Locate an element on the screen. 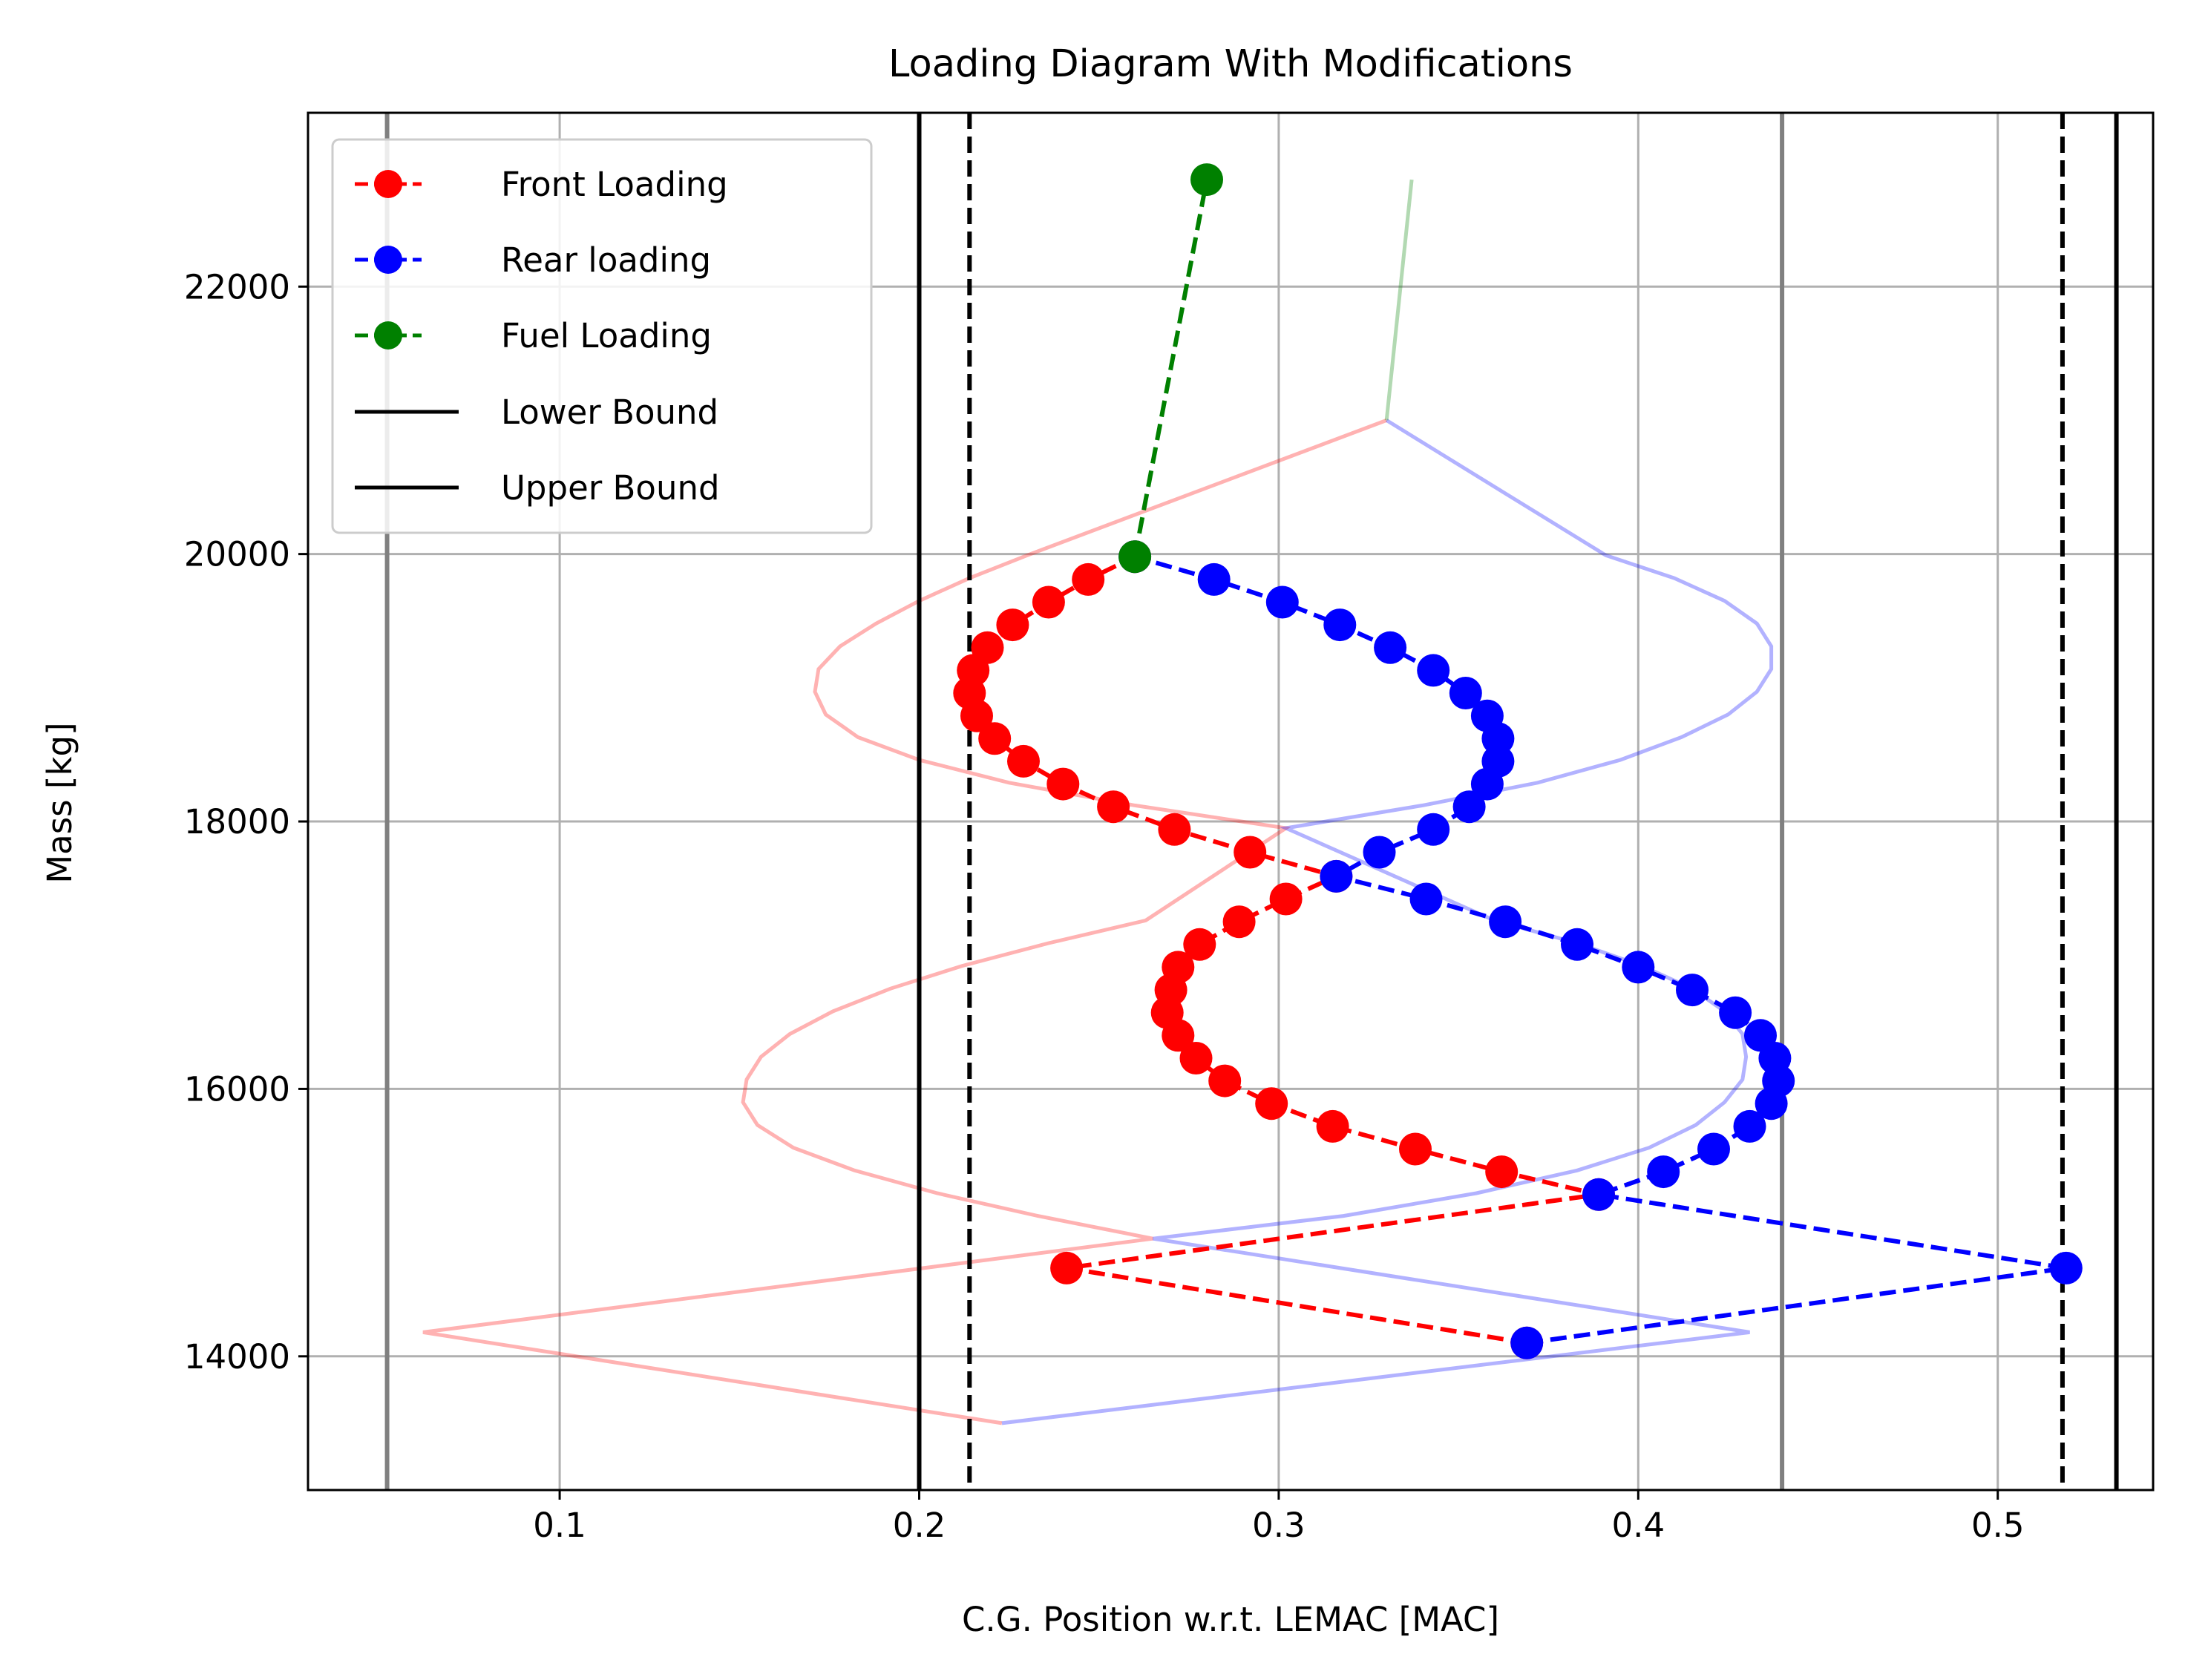 The width and height of the screenshot is (2185, 1680). y-axis-label: Mass [kg] is located at coordinates (59, 803).